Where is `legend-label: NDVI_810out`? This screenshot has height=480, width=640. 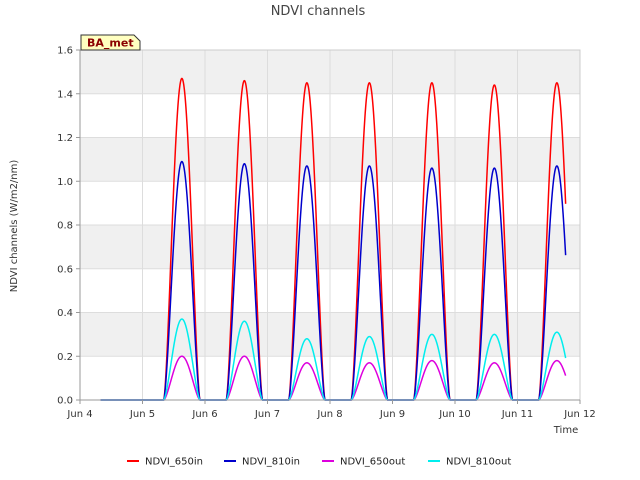
legend-label: NDVI_810out is located at coordinates (478, 462).